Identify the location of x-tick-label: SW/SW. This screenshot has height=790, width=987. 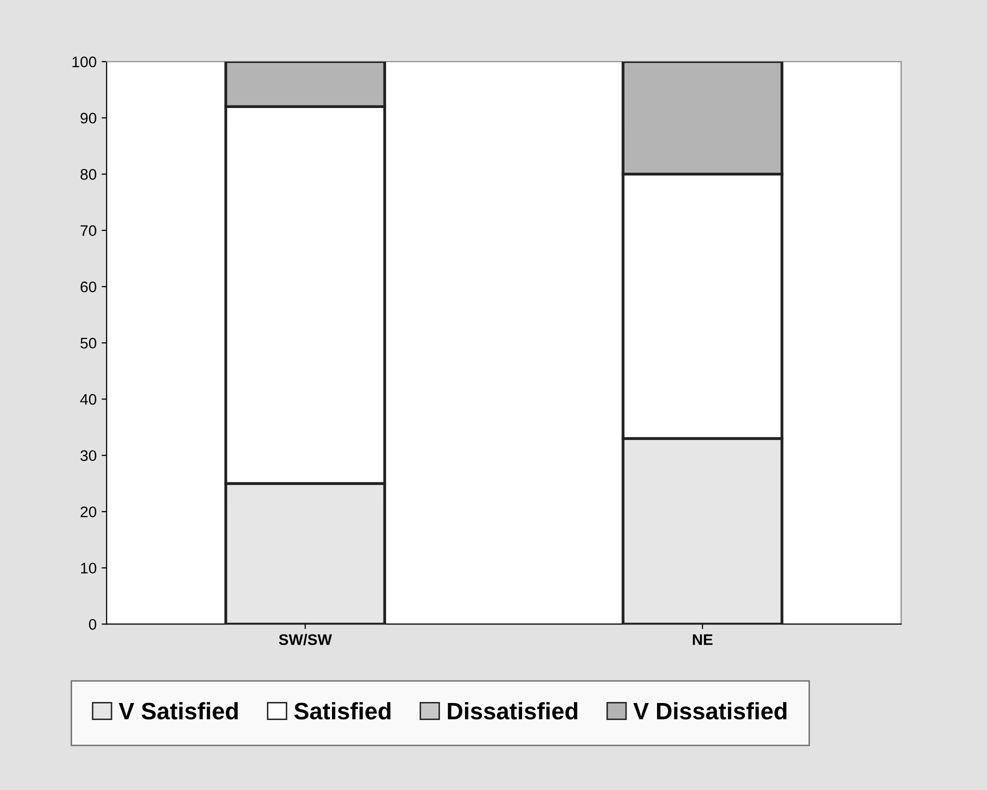
(305, 640).